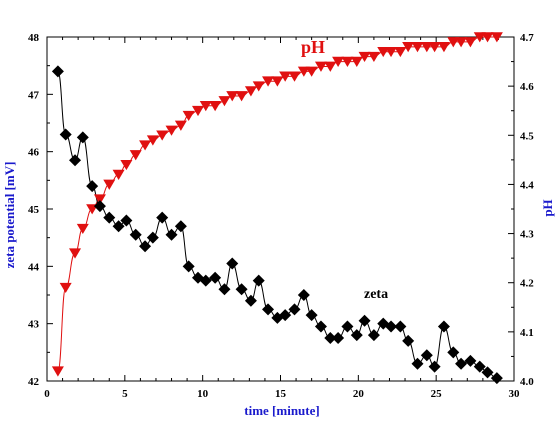 This screenshot has height=426, width=559. Describe the element at coordinates (527, 185) in the screenshot. I see `y-right-tick-label: 4.4` at that location.